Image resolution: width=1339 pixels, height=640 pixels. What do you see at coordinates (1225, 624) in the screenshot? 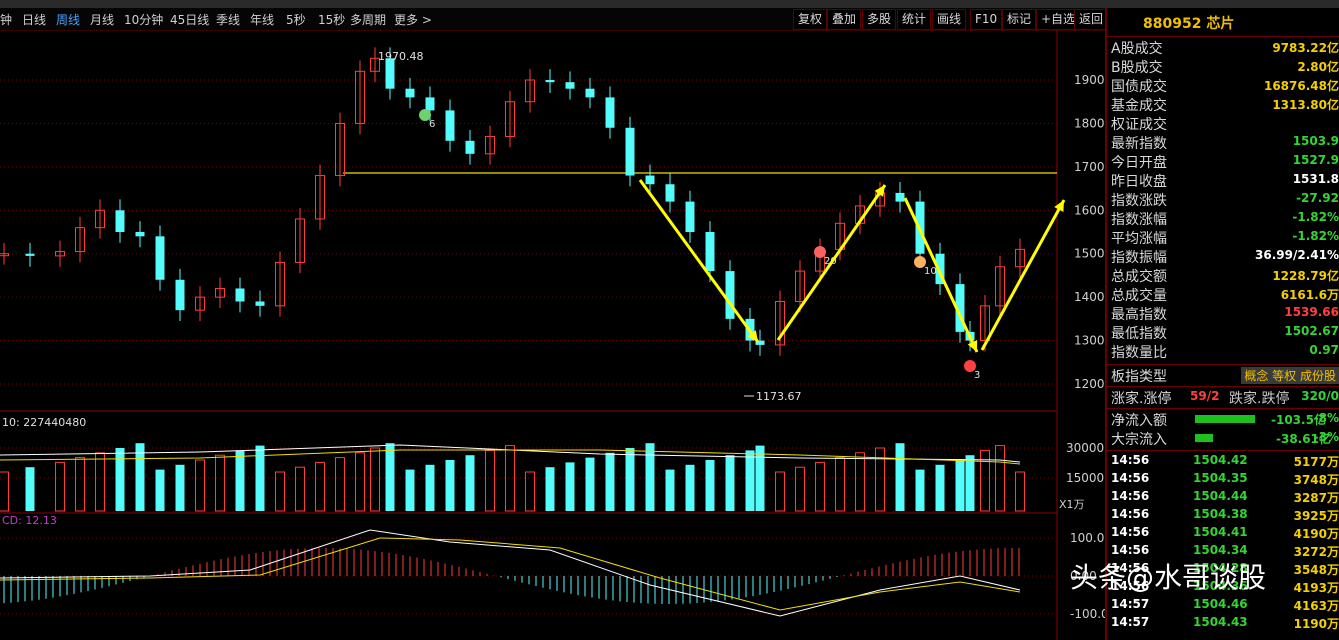
I see `tick-row: 14:57 1504.43 1190万` at bounding box center [1225, 624].